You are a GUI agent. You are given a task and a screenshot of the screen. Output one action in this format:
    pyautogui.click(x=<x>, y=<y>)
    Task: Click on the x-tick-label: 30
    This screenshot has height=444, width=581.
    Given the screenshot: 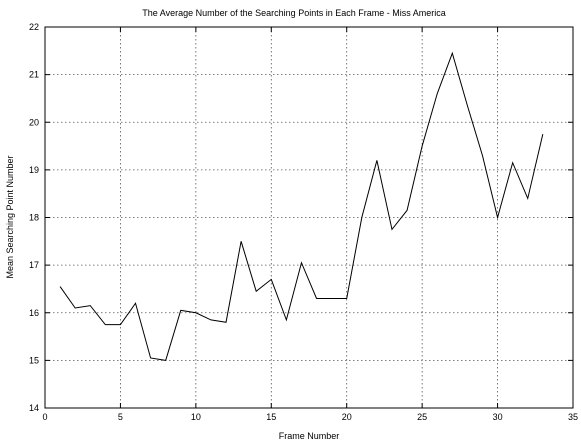 What is the action you would take?
    pyautogui.click(x=498, y=417)
    